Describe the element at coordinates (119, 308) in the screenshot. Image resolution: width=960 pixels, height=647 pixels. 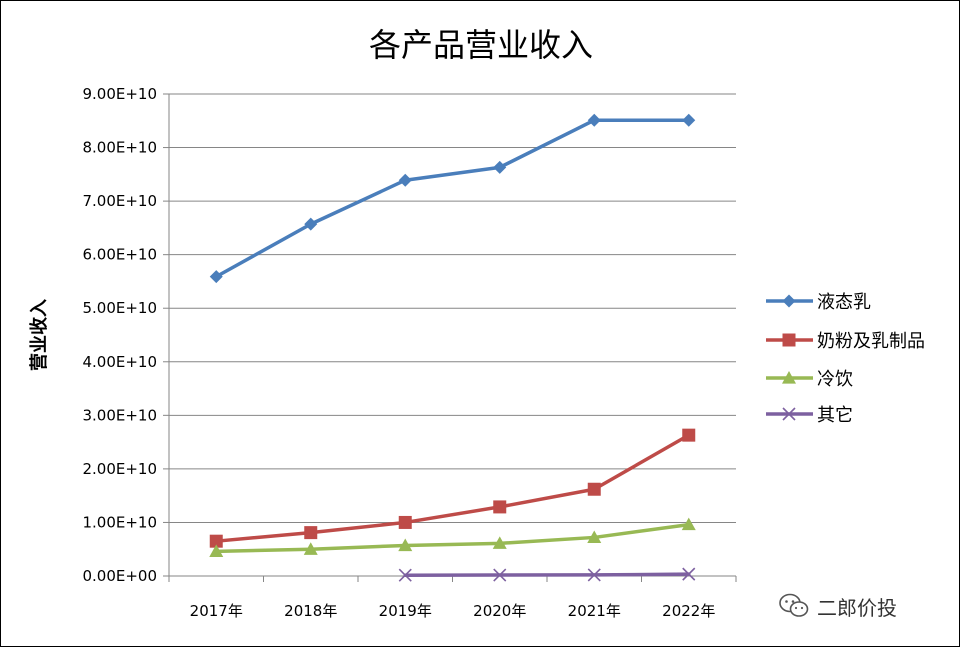
I see `y-tick-label: 5.00E+10` at that location.